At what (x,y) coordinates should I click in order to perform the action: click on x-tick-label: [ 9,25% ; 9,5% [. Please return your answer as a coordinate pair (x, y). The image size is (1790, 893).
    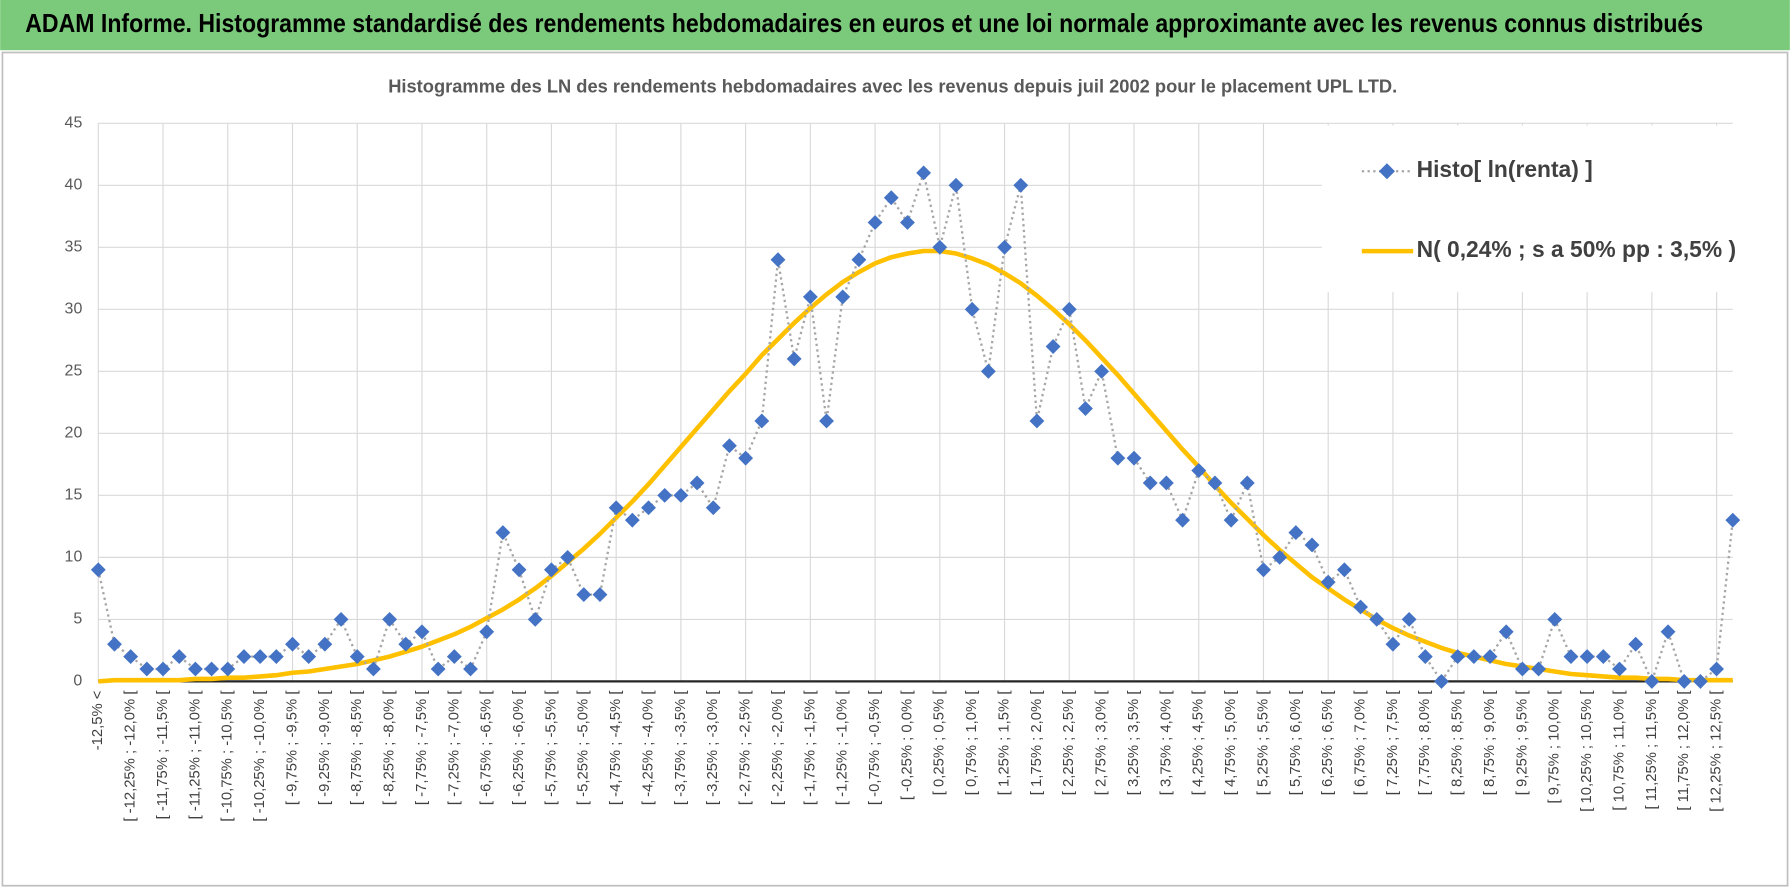
    Looking at the image, I should click on (1522, 743).